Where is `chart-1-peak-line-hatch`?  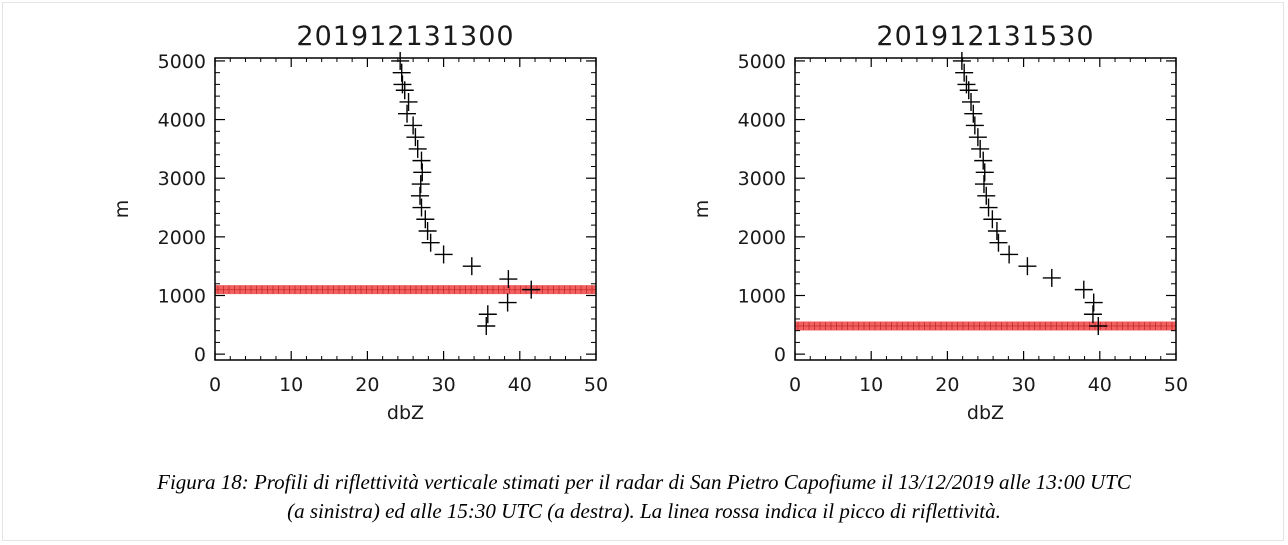
chart-1-peak-line-hatch is located at coordinates (985, 325).